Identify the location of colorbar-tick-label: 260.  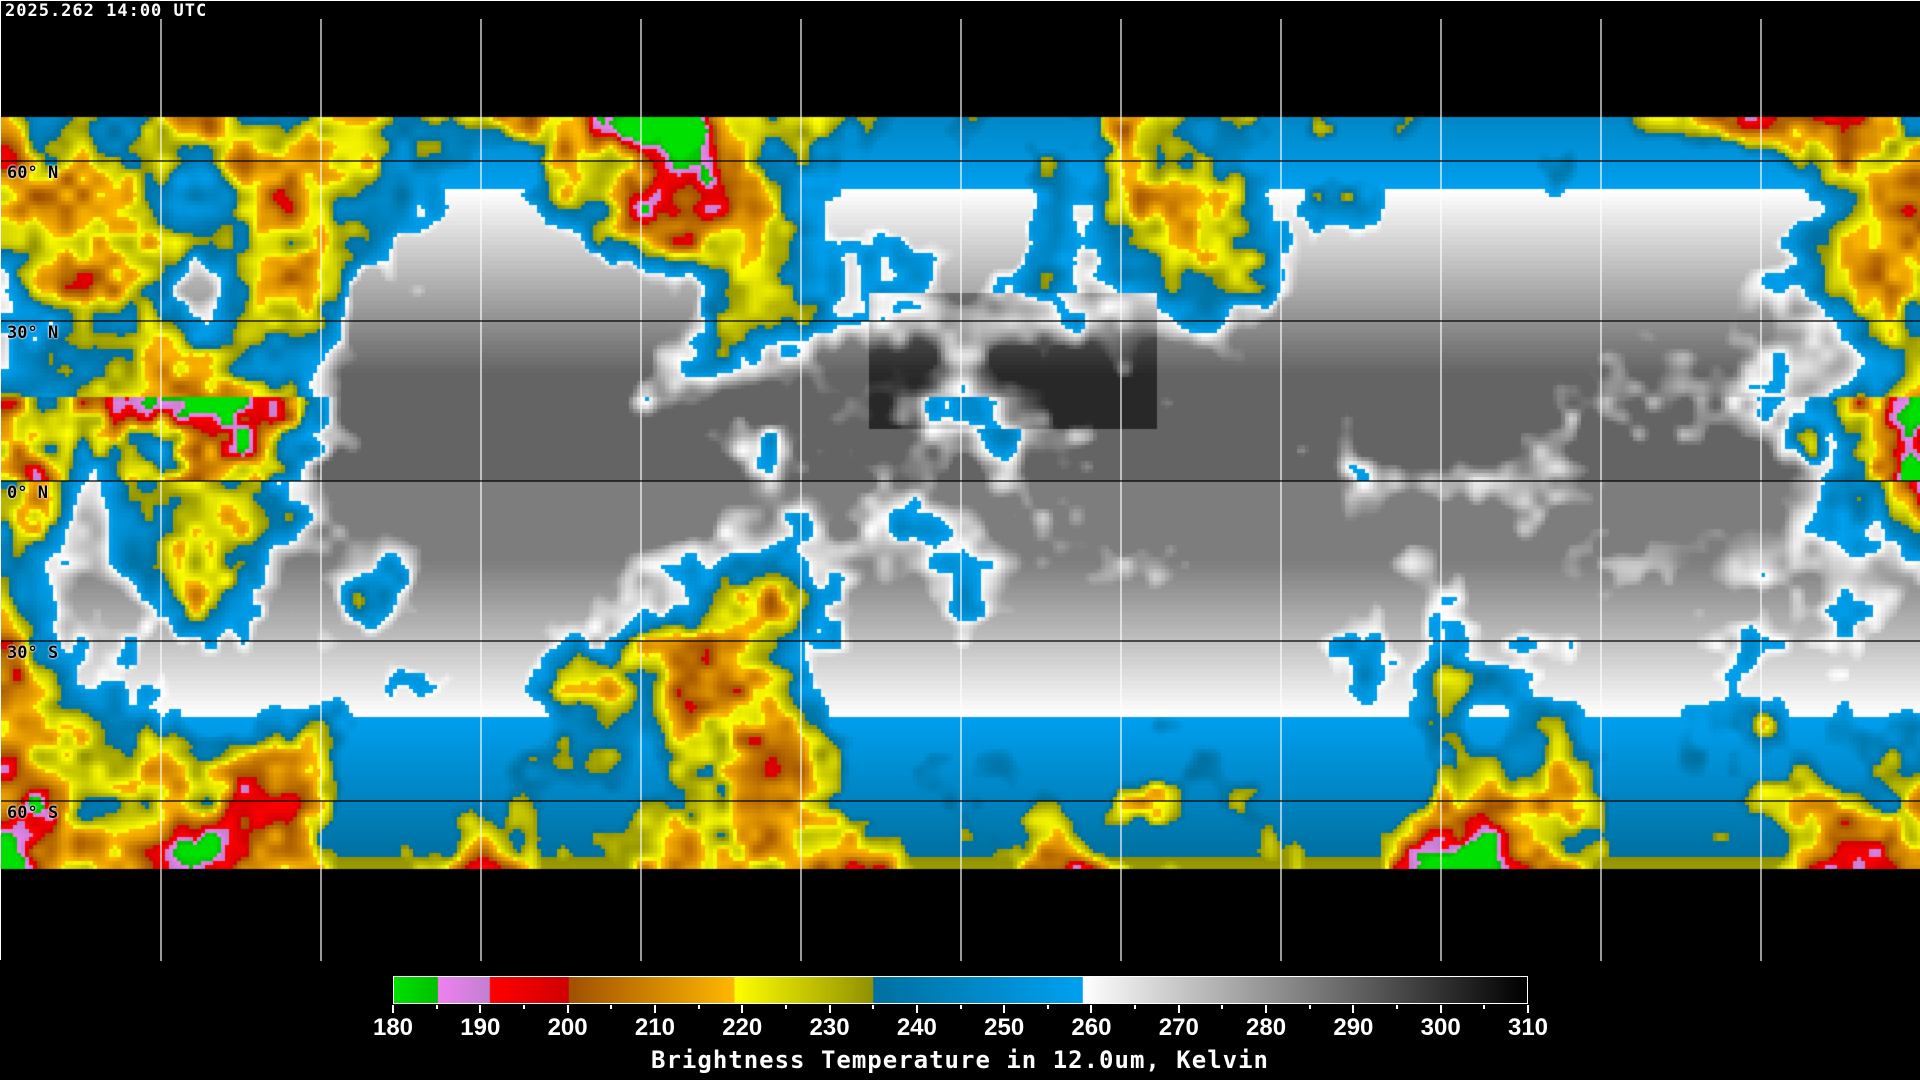
(1091, 1027).